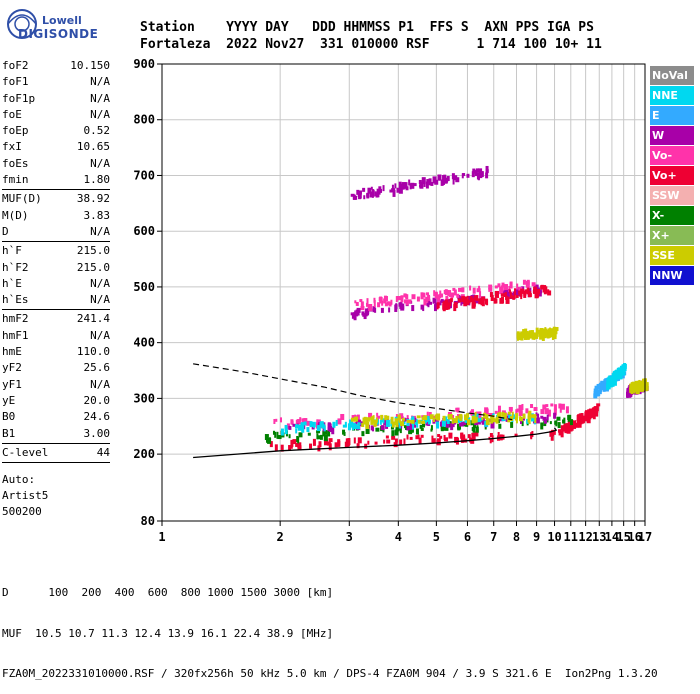 Image resolution: width=700 pixels, height=694 pixels. Describe the element at coordinates (349, 537) in the screenshot. I see `x-tick-label: 3` at that location.